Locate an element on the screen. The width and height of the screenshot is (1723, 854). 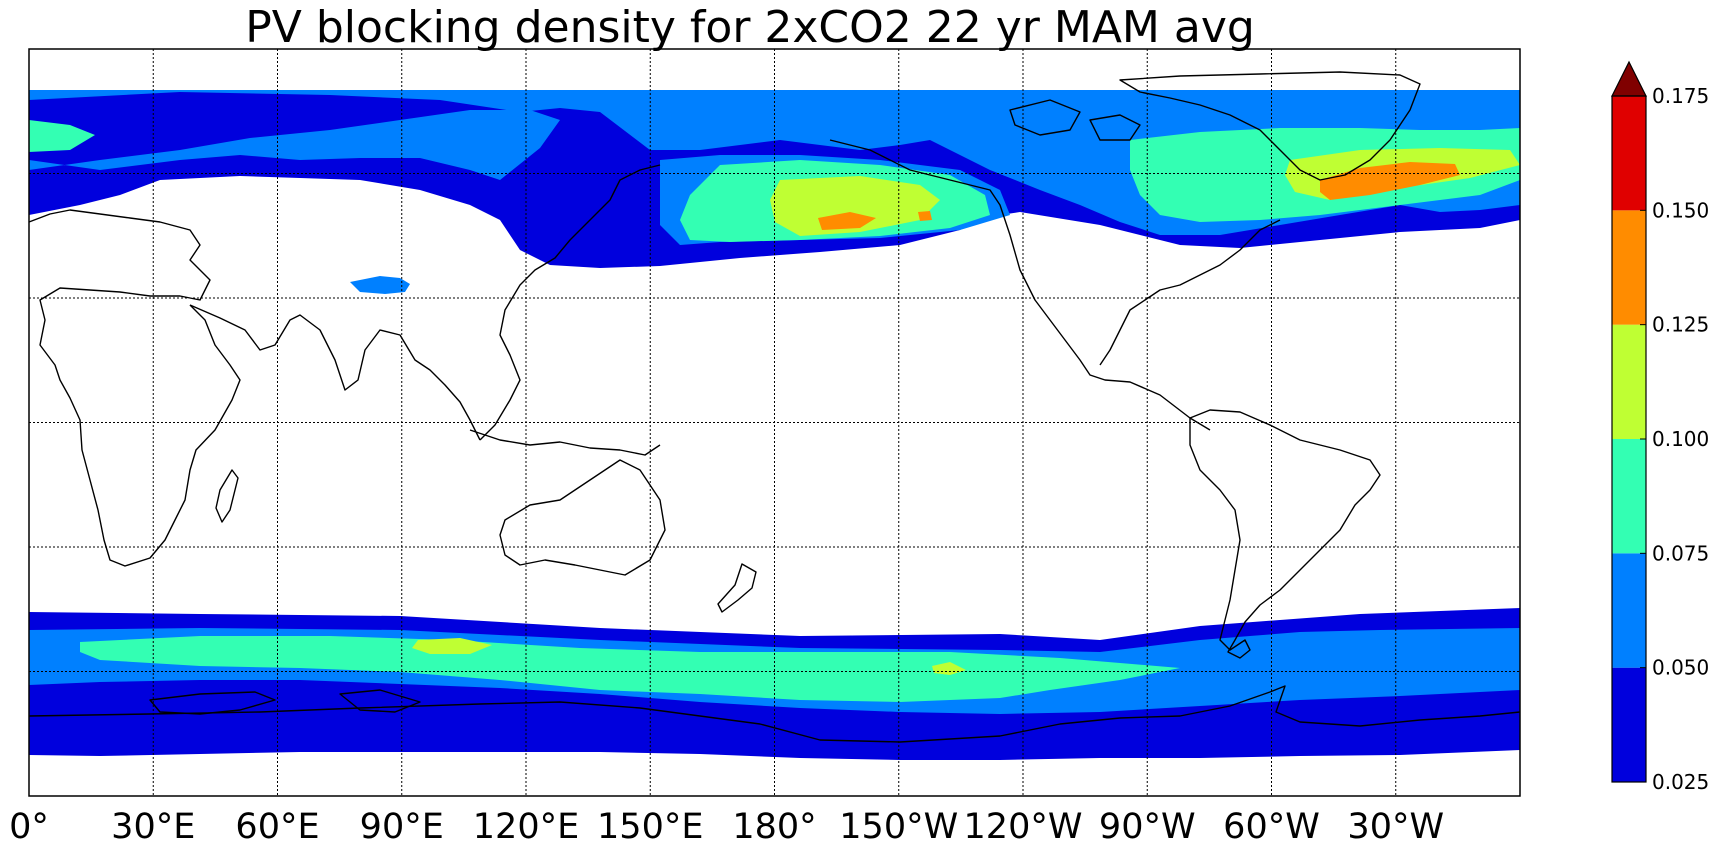
coast-arctic-islands is located at coordinates (1075, 120).